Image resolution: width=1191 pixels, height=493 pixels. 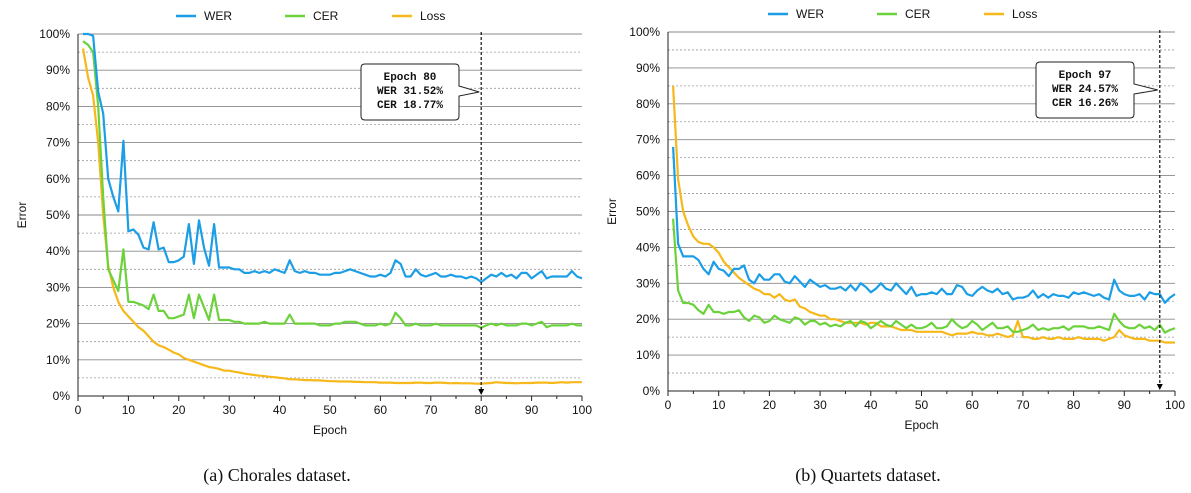 What do you see at coordinates (924, 276) in the screenshot?
I see `series-line-cer` at bounding box center [924, 276].